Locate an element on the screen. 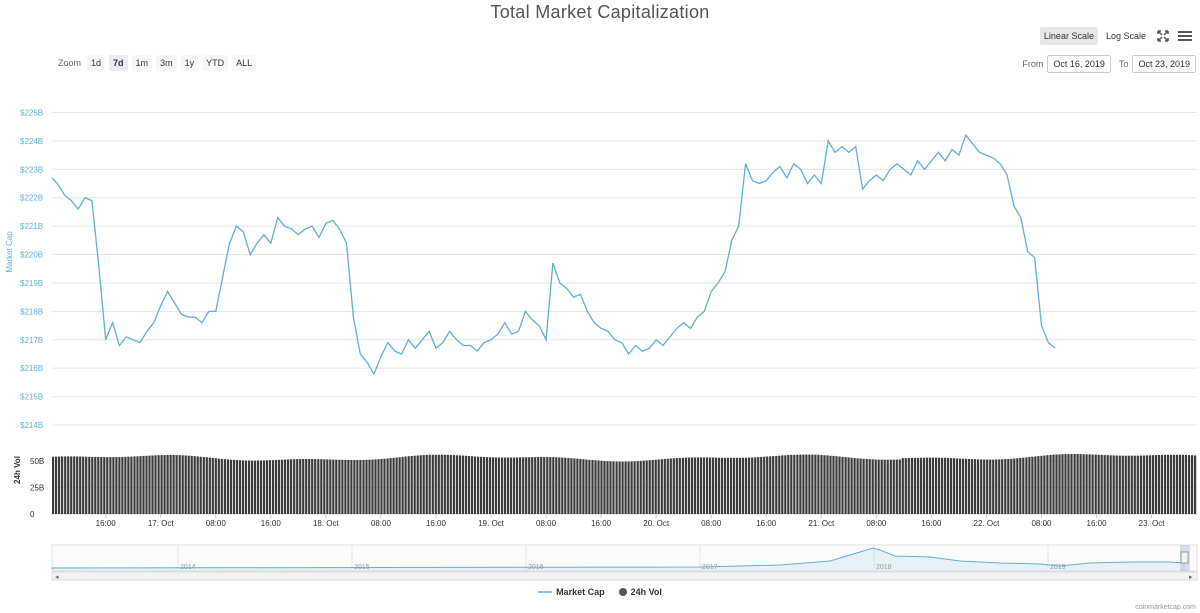 The width and height of the screenshot is (1200, 613). y-tick-label: $214B is located at coordinates (31, 425).